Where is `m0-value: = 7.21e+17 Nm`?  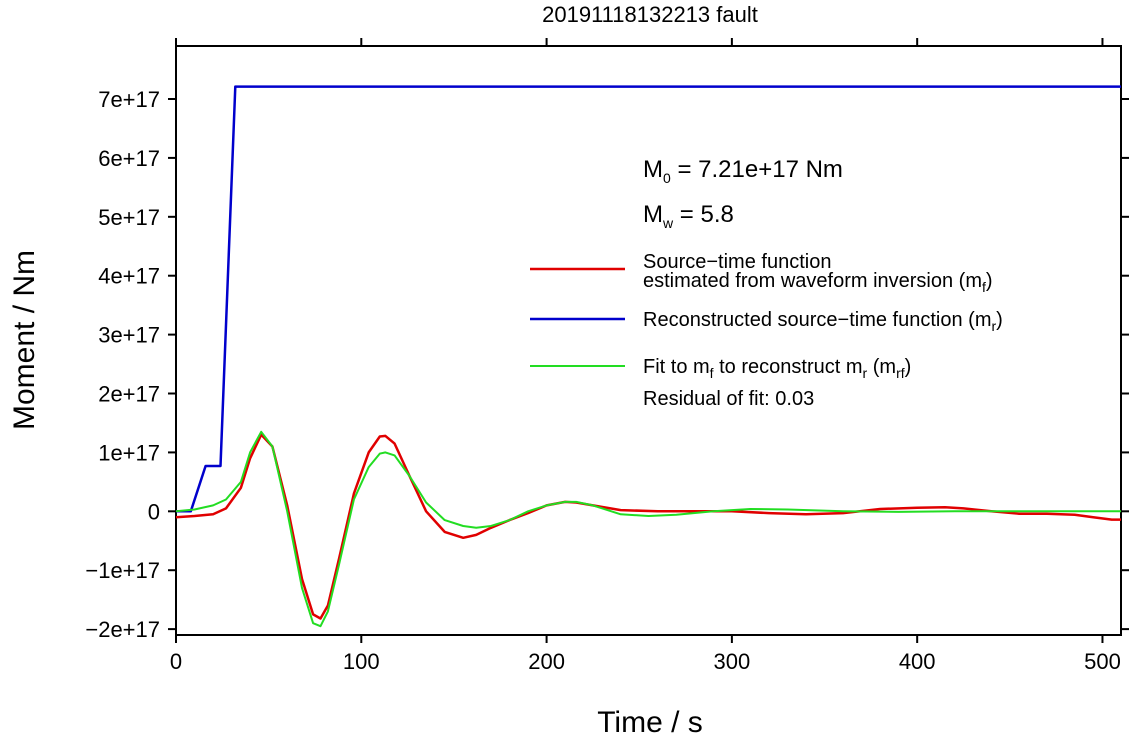
m0-value: = 7.21e+17 Nm is located at coordinates (757, 169).